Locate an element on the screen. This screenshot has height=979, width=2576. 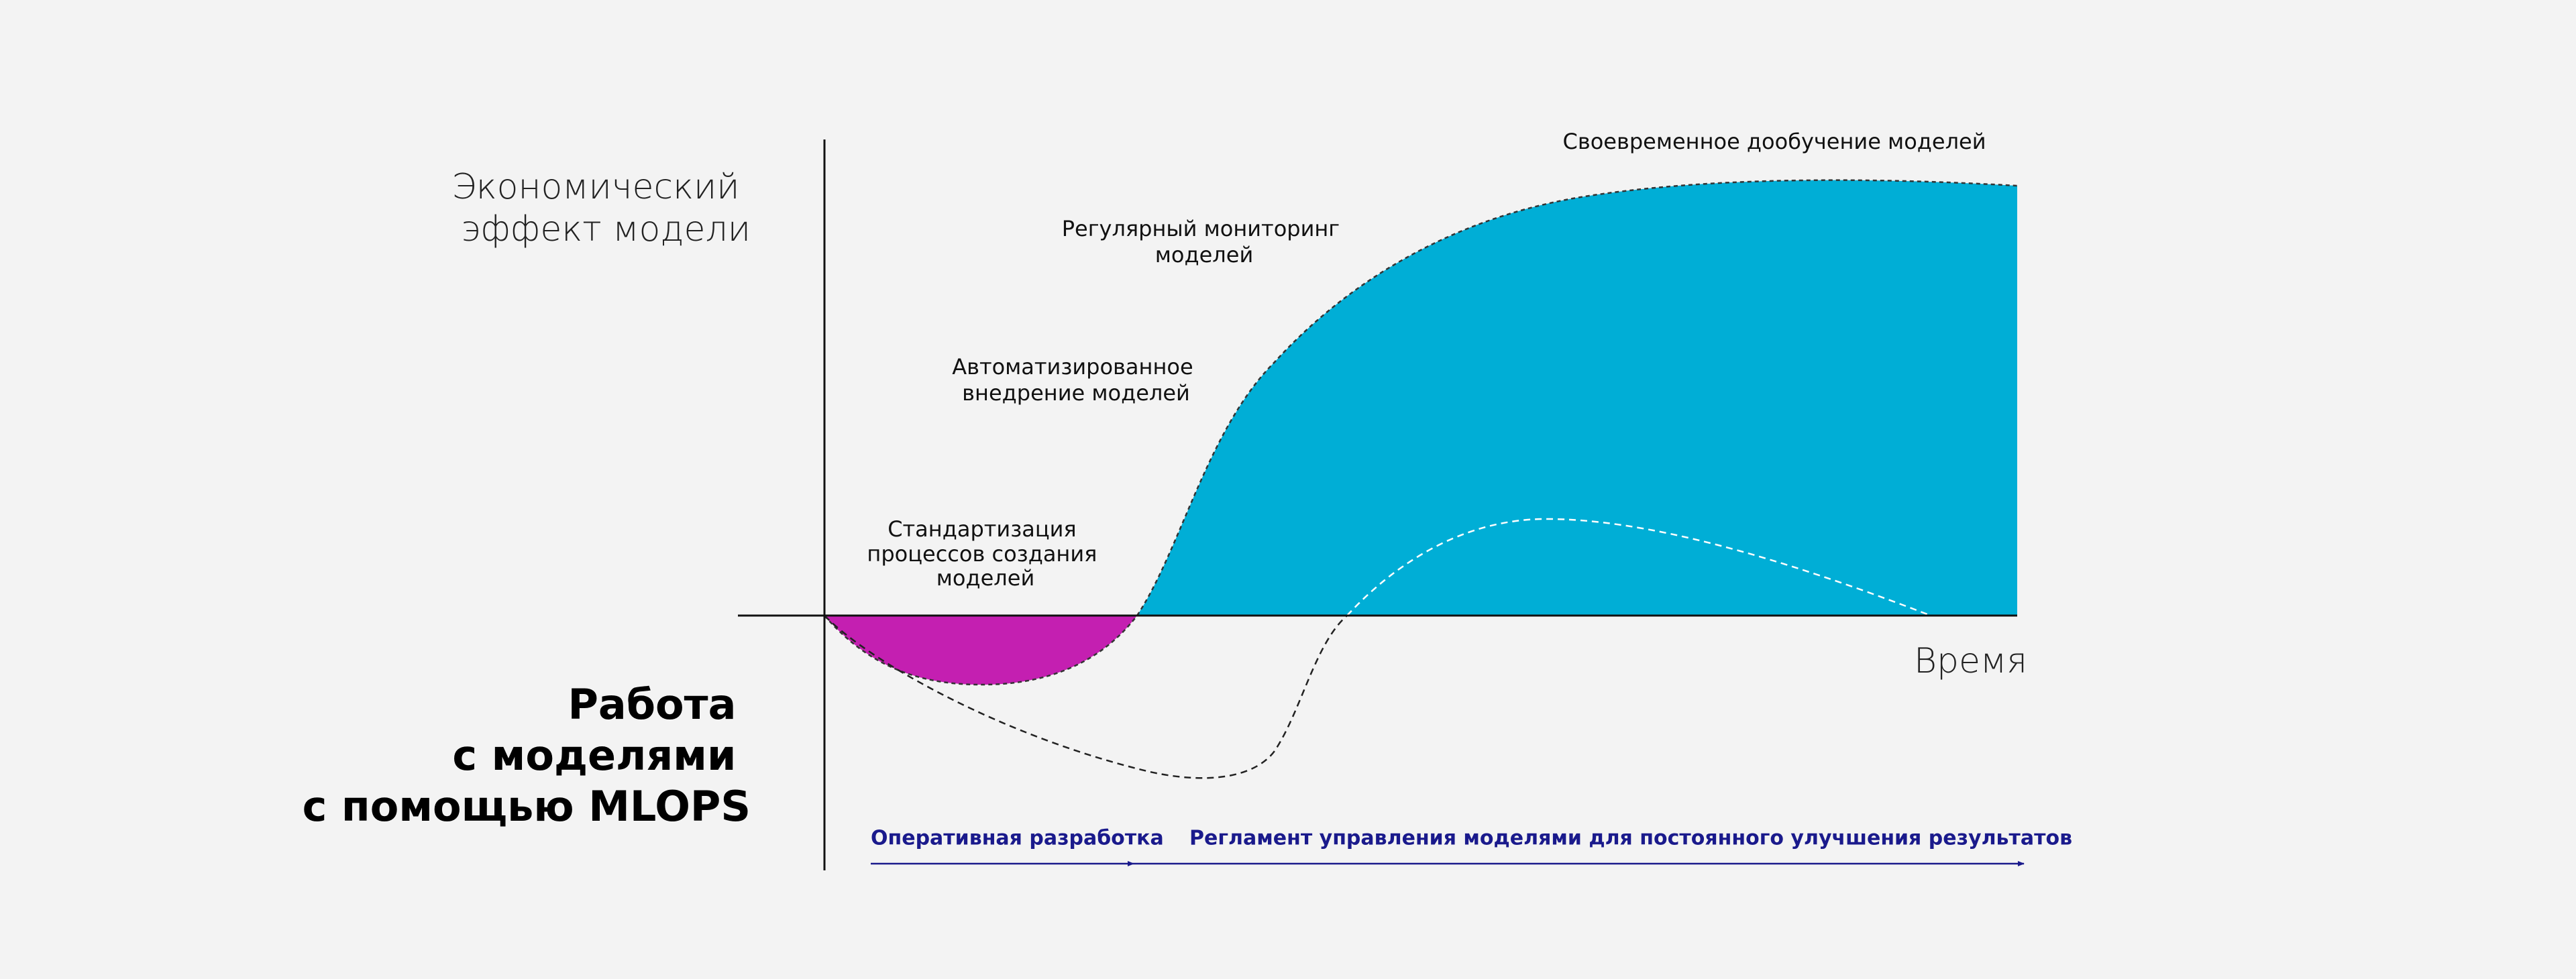
text-line: внедрение моделей is located at coordinates (1076, 393).